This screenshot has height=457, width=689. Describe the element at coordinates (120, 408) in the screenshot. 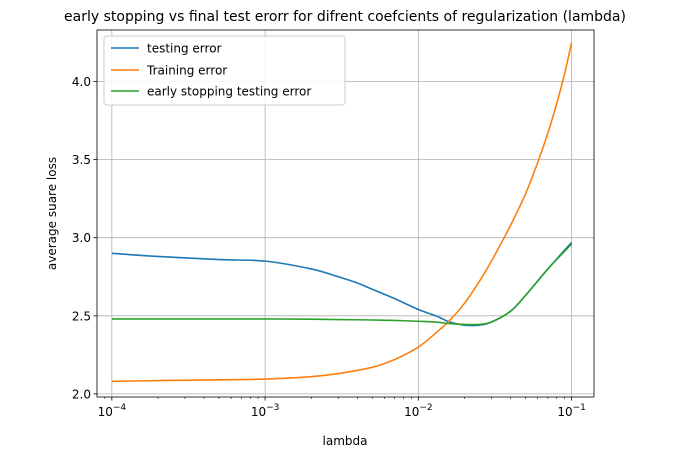

I see `x-tick-exponent: −4` at that location.